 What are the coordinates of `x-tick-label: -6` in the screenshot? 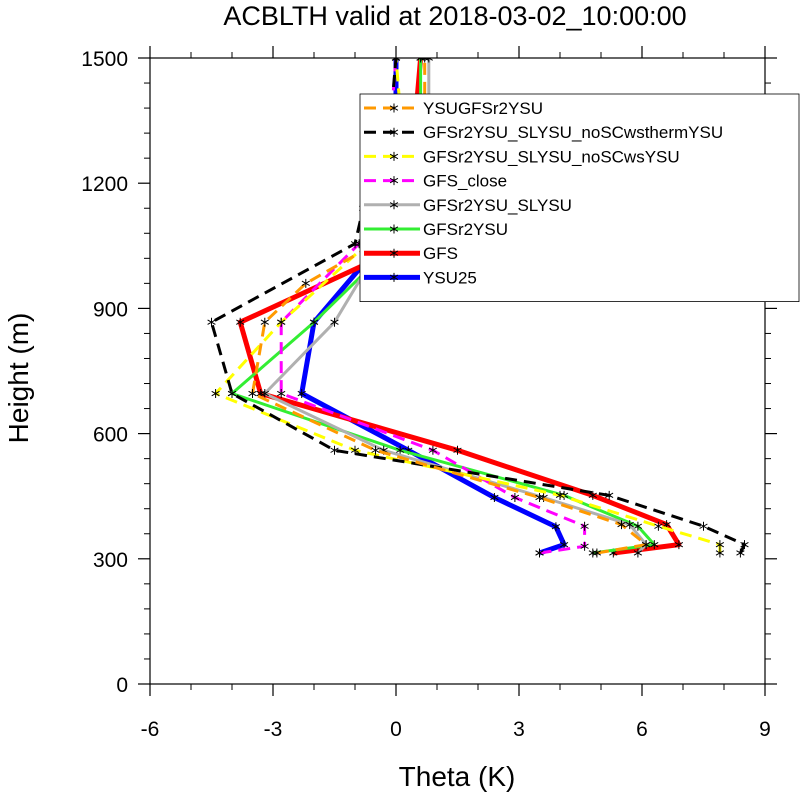 It's located at (150, 729).